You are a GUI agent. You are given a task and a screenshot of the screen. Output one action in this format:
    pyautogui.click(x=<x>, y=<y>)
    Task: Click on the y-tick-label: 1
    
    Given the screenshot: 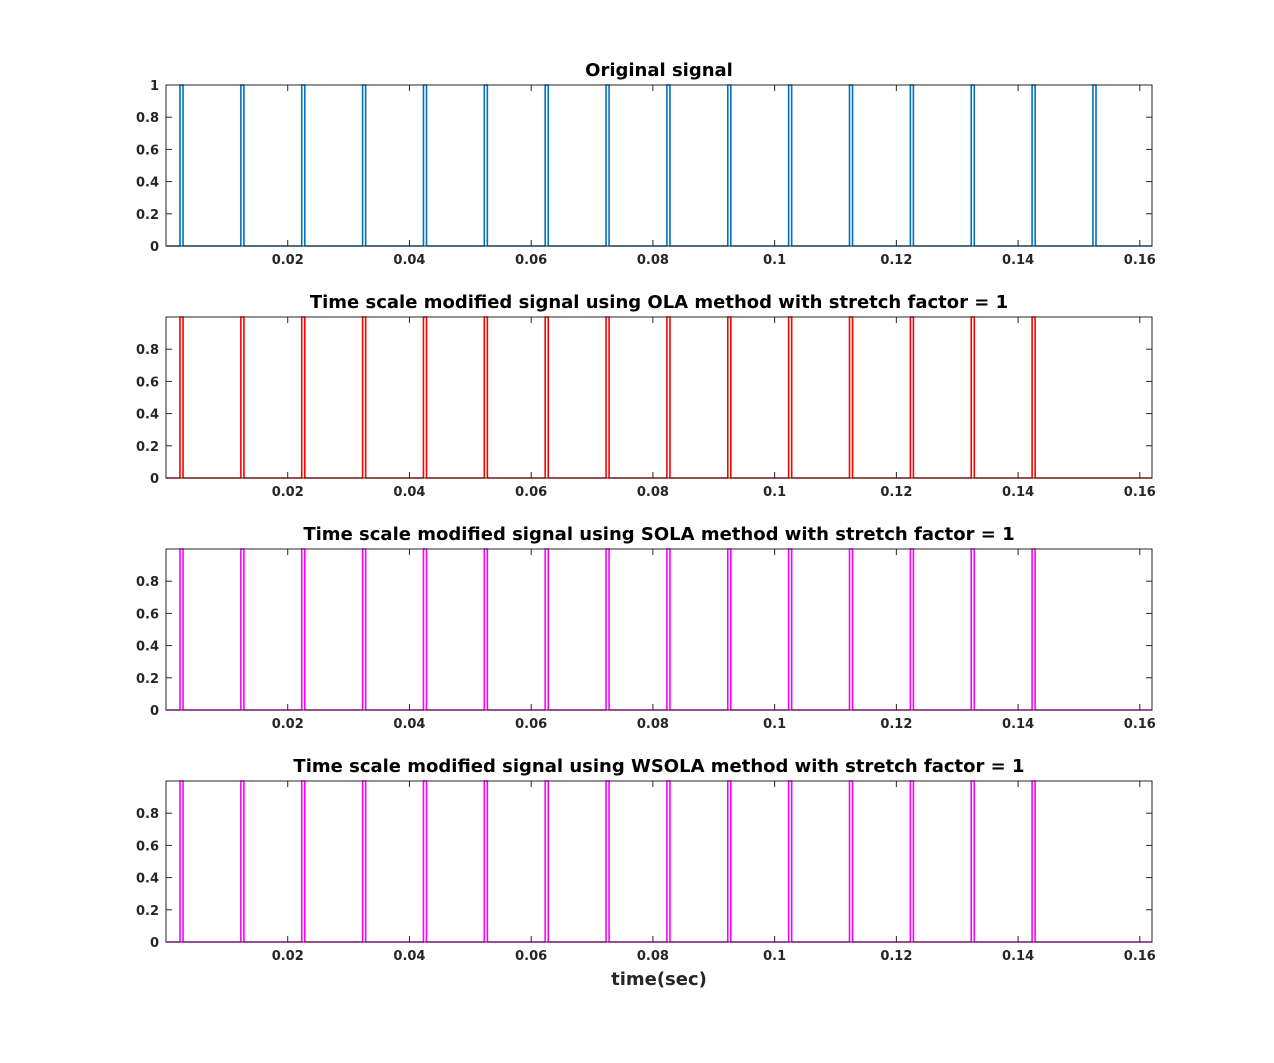 What is the action you would take?
    pyautogui.click(x=154, y=86)
    